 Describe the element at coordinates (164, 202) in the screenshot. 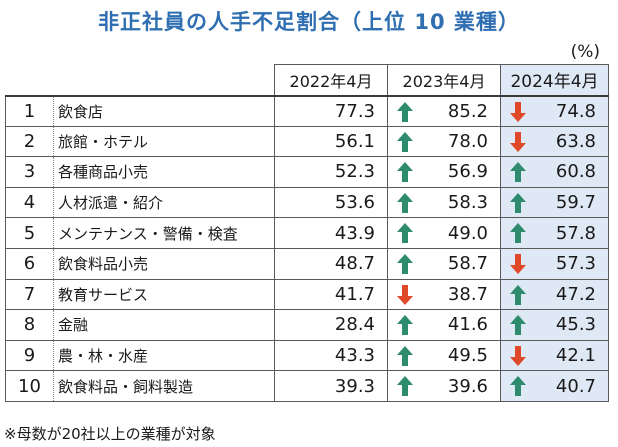

I see `industry-cell: 人材派遣・紹介` at that location.